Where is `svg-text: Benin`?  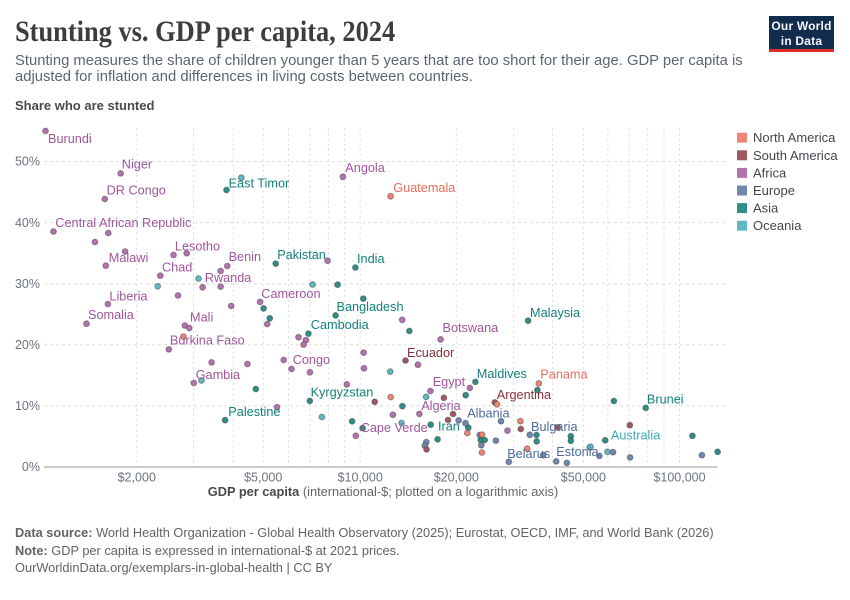
svg-text: Benin is located at coordinates (245, 257).